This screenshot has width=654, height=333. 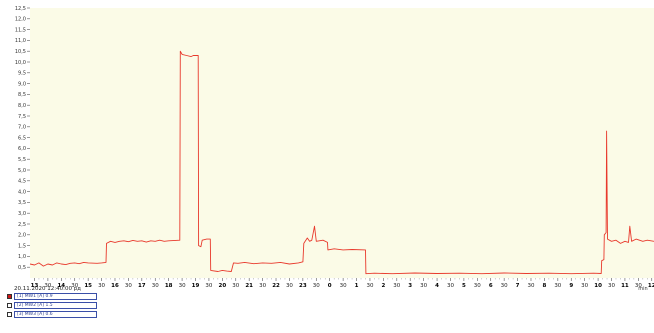 I want to click on y-tick-label: 11,5, so click(x=20, y=30).